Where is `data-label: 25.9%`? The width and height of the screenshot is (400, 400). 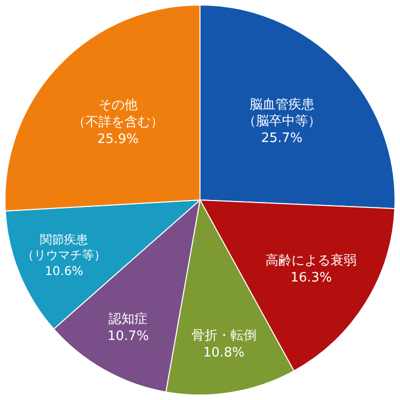 data-label: 25.9% is located at coordinates (118, 139).